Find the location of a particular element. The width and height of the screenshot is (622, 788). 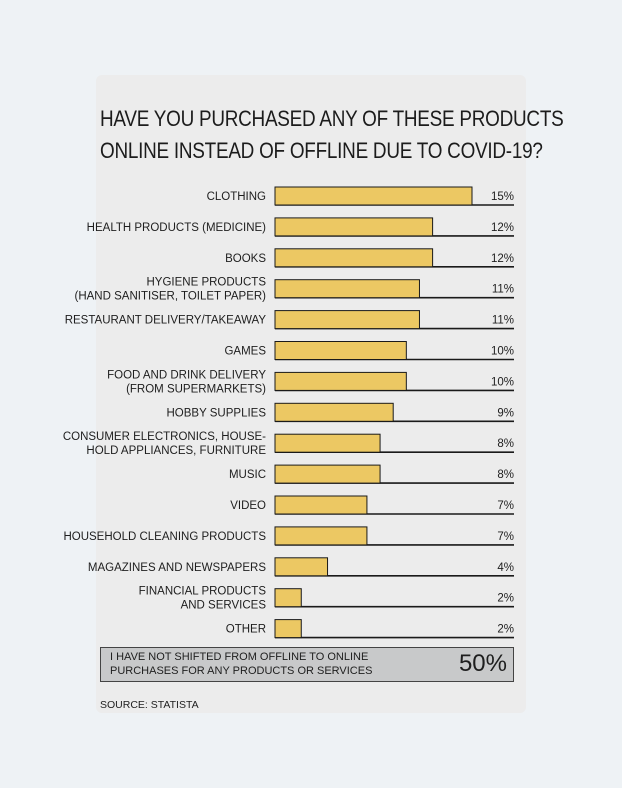

bar-value-label: 15% is located at coordinates (502, 197).